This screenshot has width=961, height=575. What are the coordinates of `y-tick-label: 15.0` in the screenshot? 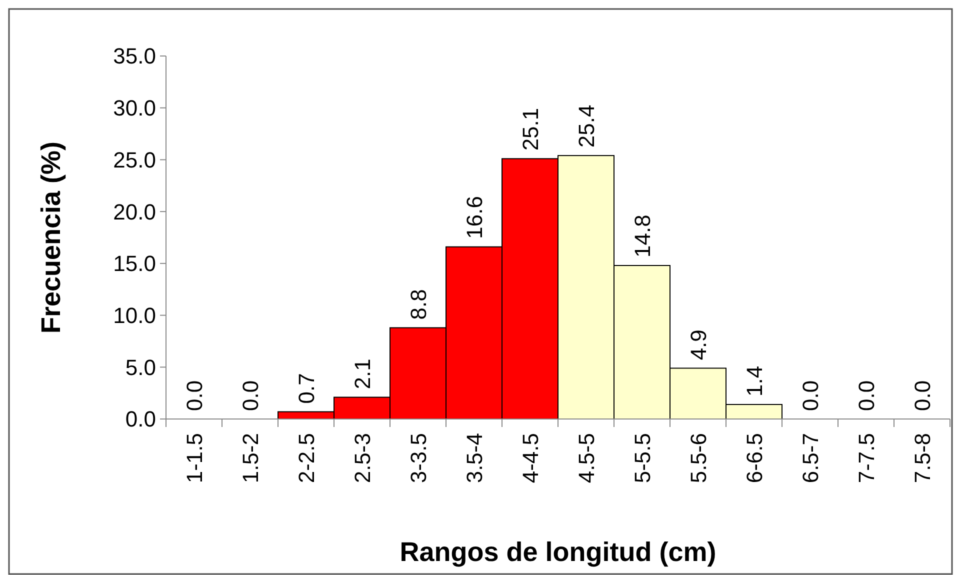 It's located at (134, 263).